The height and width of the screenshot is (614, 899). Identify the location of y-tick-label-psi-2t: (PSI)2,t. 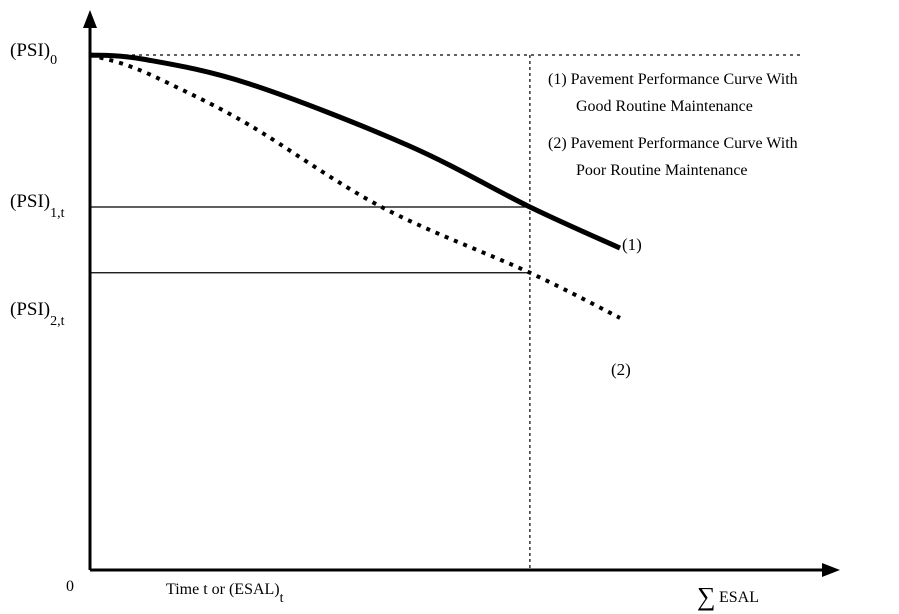
(37, 314).